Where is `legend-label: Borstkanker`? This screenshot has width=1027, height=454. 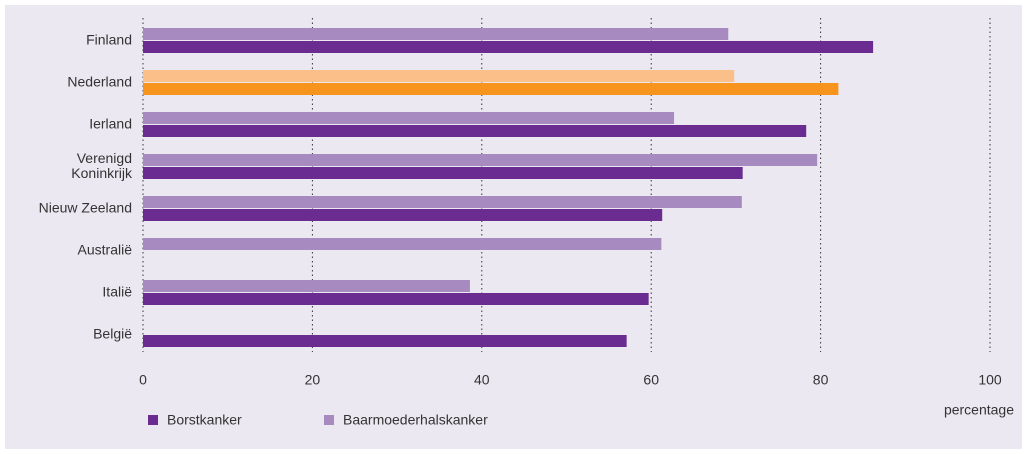
legend-label: Borstkanker is located at coordinates (204, 420).